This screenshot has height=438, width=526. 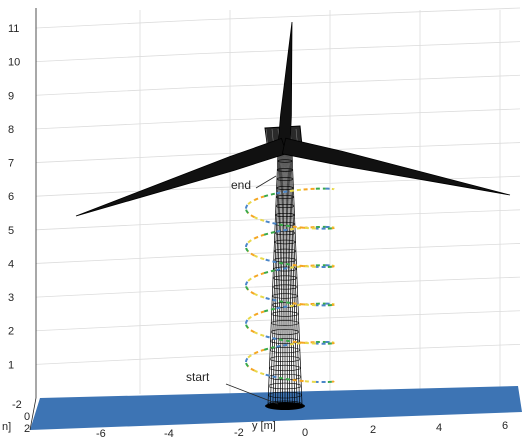 I want to click on x-tick-labels: -202, so click(x=21, y=417).